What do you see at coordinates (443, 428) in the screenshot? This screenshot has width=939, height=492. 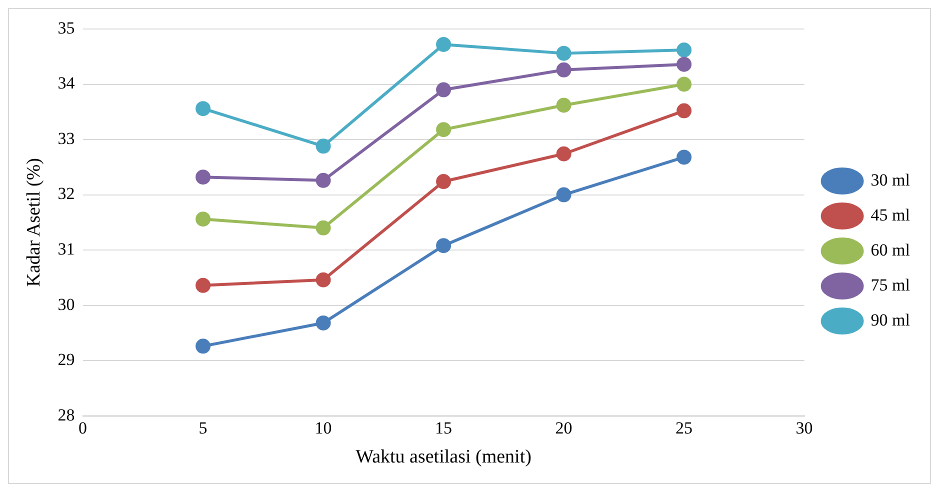 I see `x-tick-label: 15` at bounding box center [443, 428].